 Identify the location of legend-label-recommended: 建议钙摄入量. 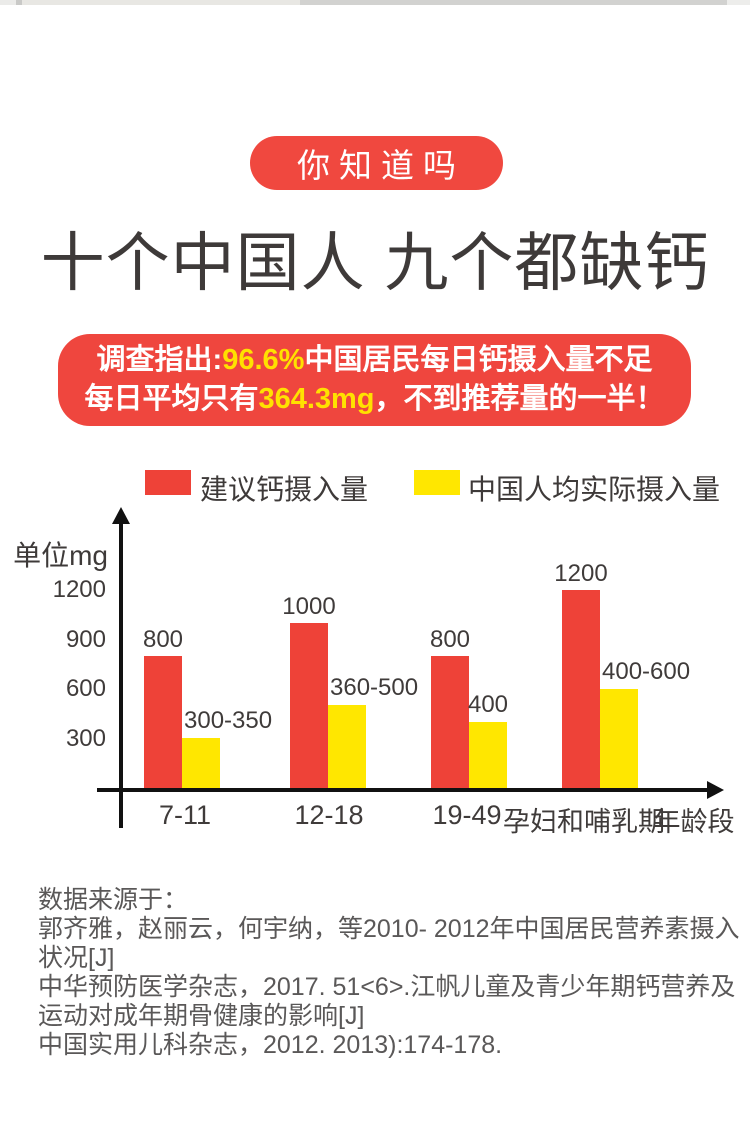
(284, 489).